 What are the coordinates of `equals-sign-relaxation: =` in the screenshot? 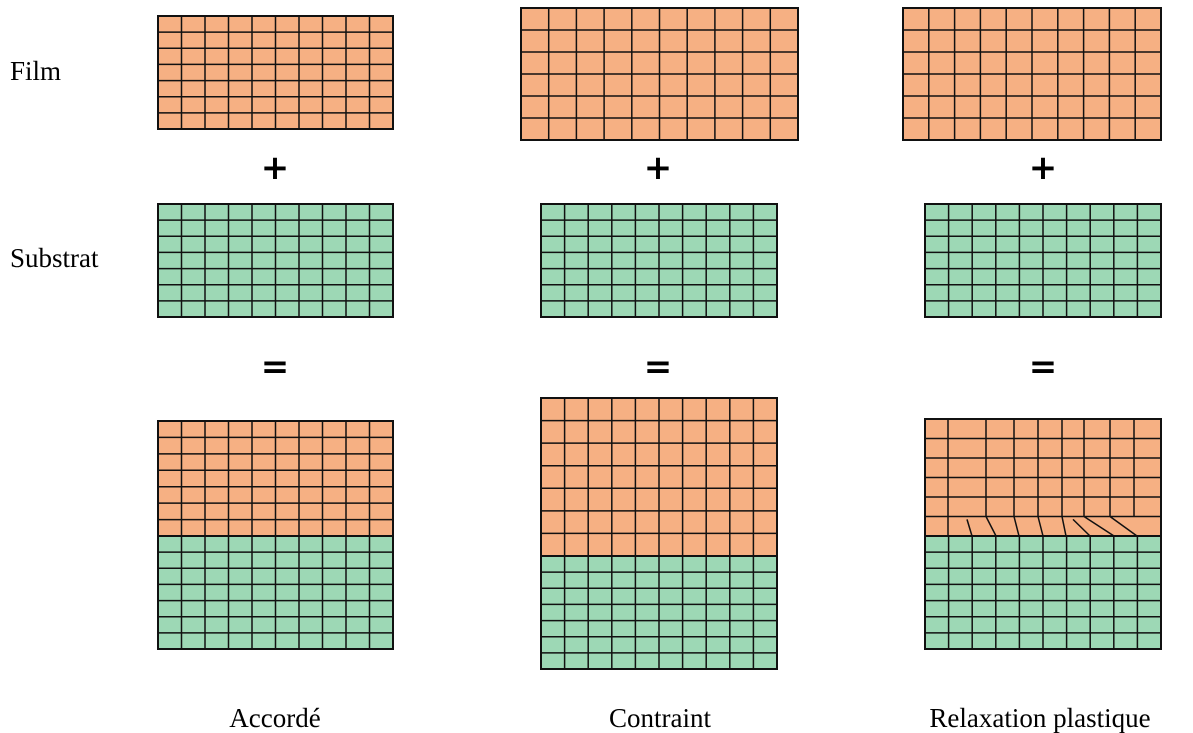 It's located at (1043, 367).